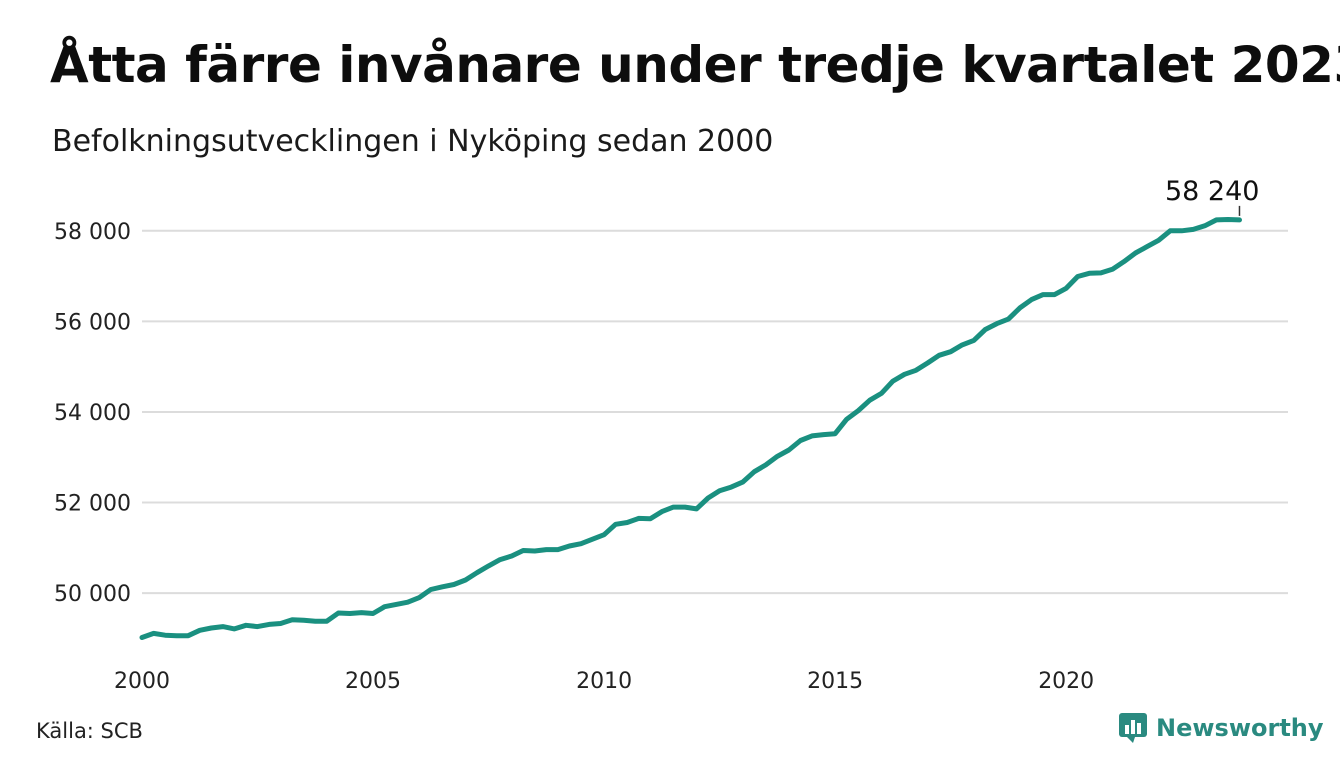 Image resolution: width=1340 pixels, height=780 pixels. What do you see at coordinates (835, 681) in the screenshot?
I see `x-tick-label: 2015` at bounding box center [835, 681].